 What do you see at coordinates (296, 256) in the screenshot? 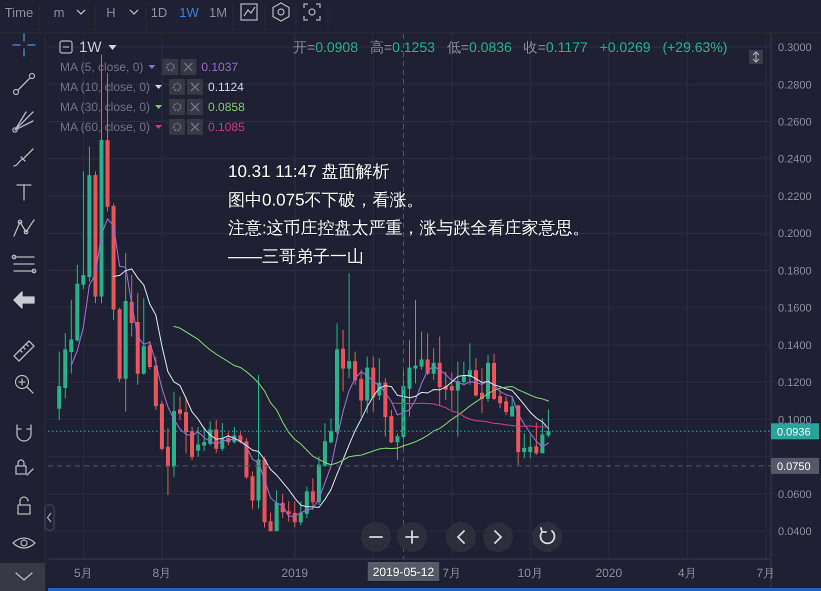
I see `annotation: ——三哥弟子一山` at bounding box center [296, 256].